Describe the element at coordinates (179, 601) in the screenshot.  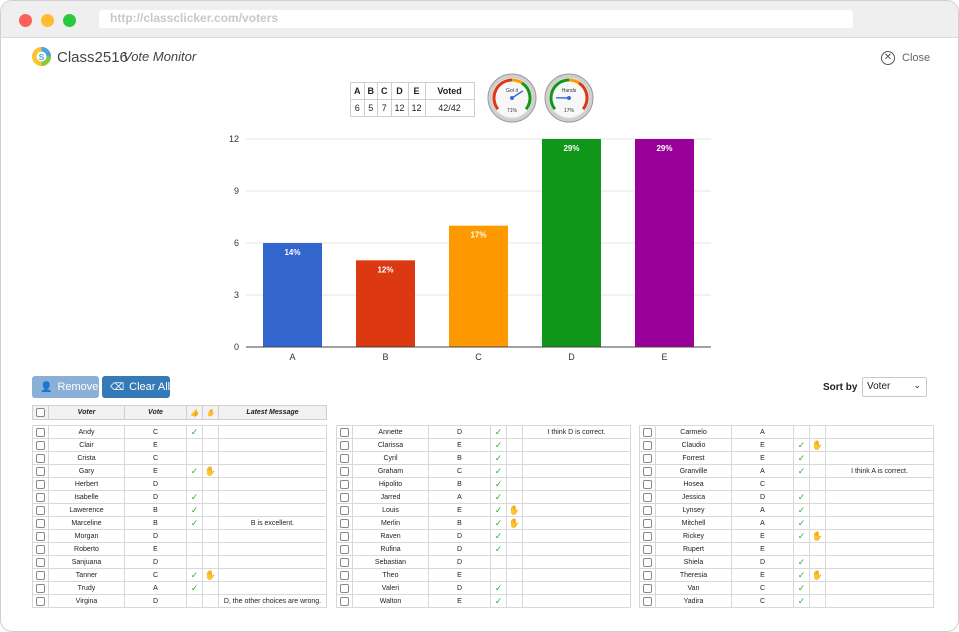
I see `voter-row: Virgina D D, the other choices are wrong.` at that location.